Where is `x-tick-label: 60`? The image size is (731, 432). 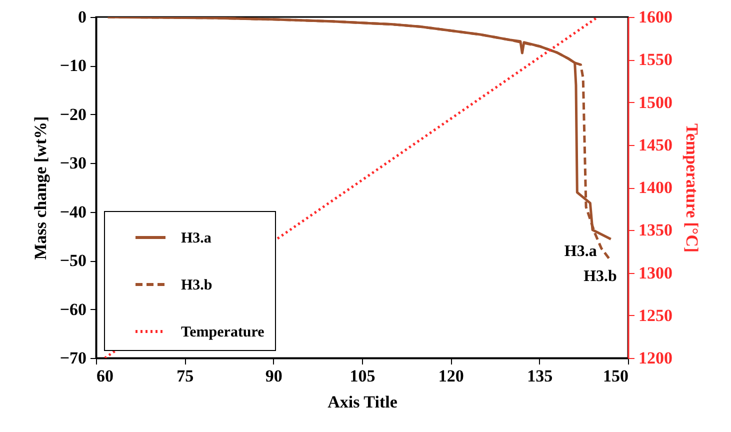
x-tick-label: 60 is located at coordinates (105, 376).